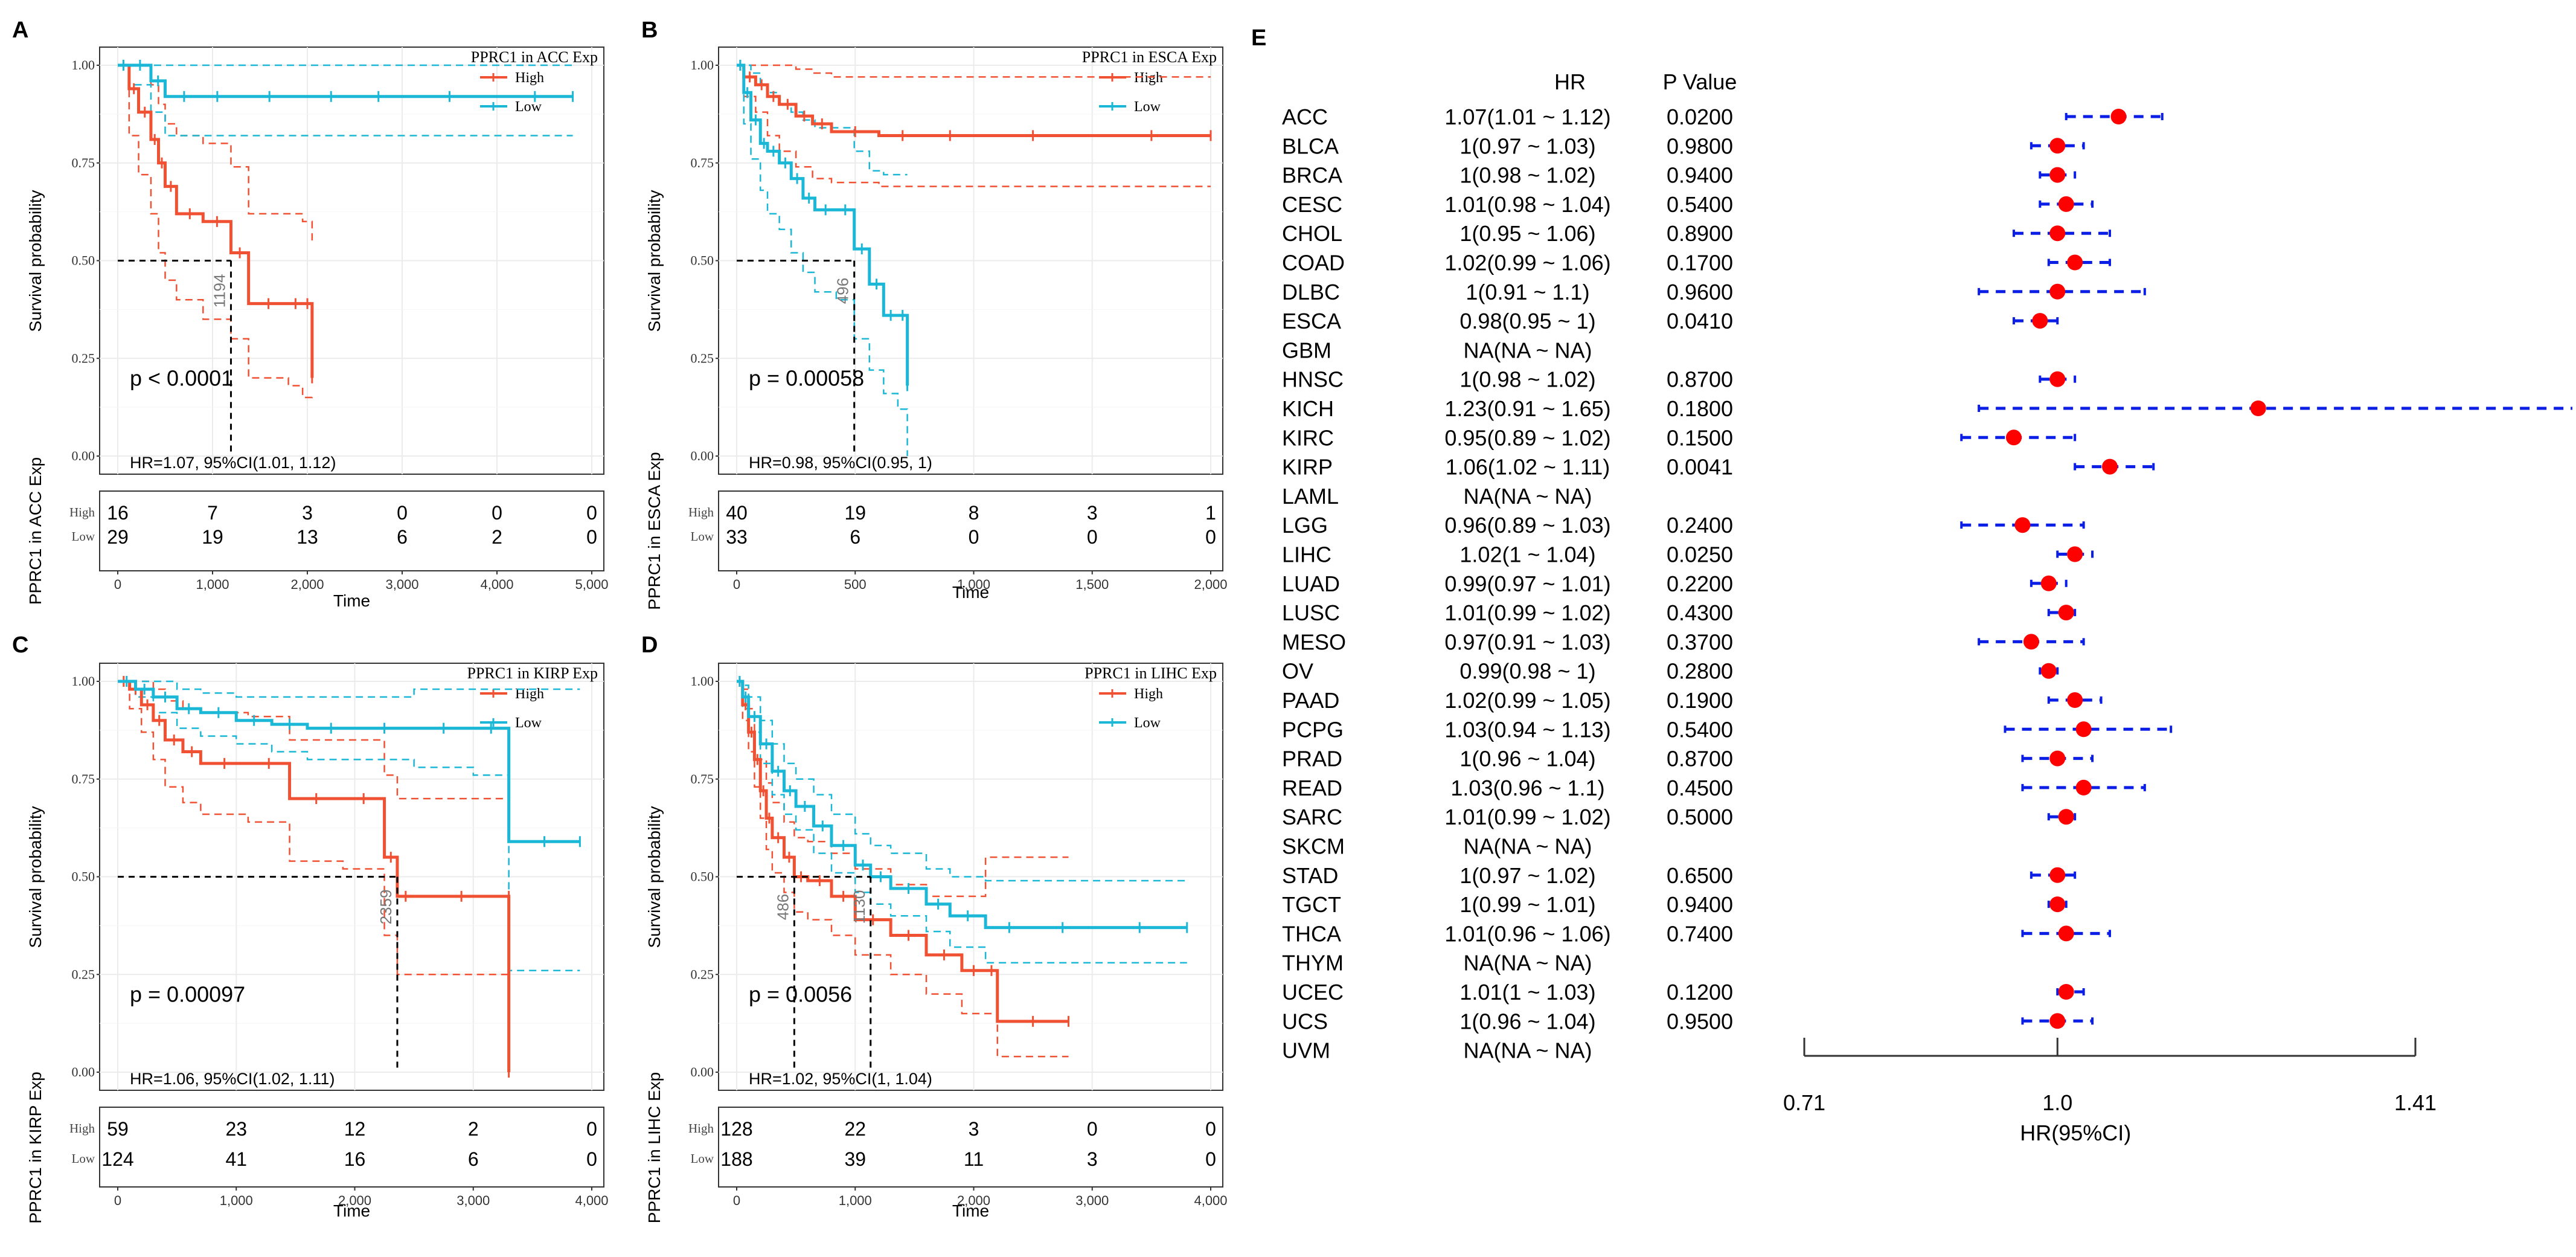 This screenshot has width=2576, height=1257. What do you see at coordinates (355, 1159) in the screenshot?
I see `risk-count: 16` at bounding box center [355, 1159].